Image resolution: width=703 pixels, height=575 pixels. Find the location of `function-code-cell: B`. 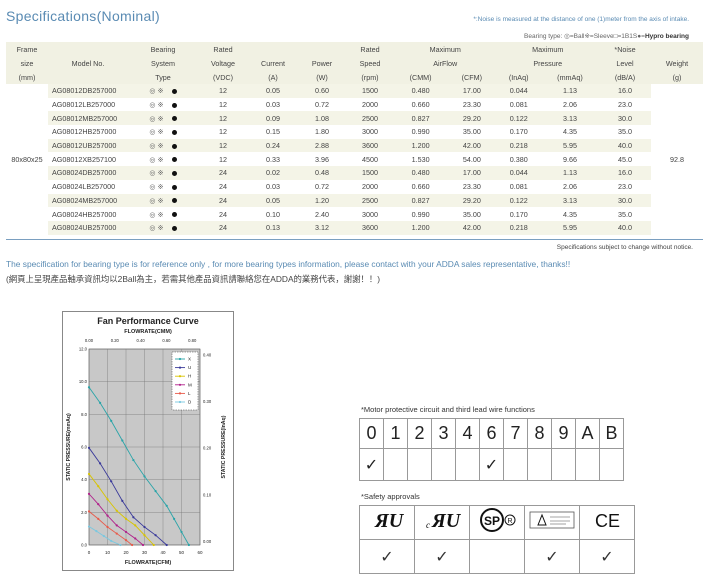

function-code-cell: B is located at coordinates (611, 433).